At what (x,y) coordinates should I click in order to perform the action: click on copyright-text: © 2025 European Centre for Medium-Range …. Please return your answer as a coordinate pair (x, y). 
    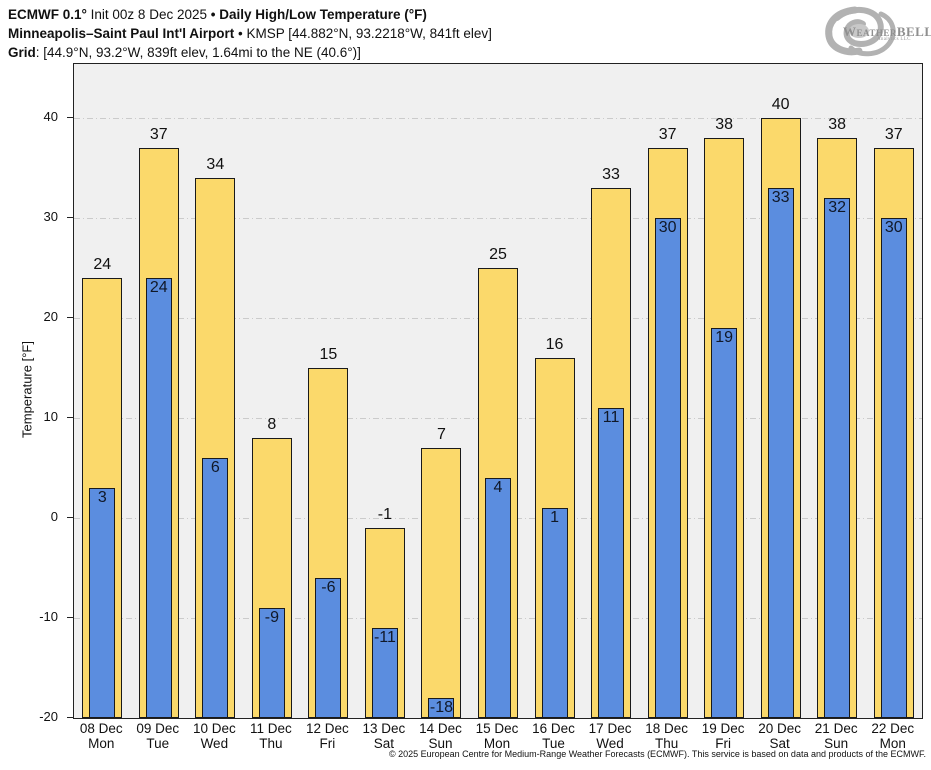
    Looking at the image, I should click on (657, 754).